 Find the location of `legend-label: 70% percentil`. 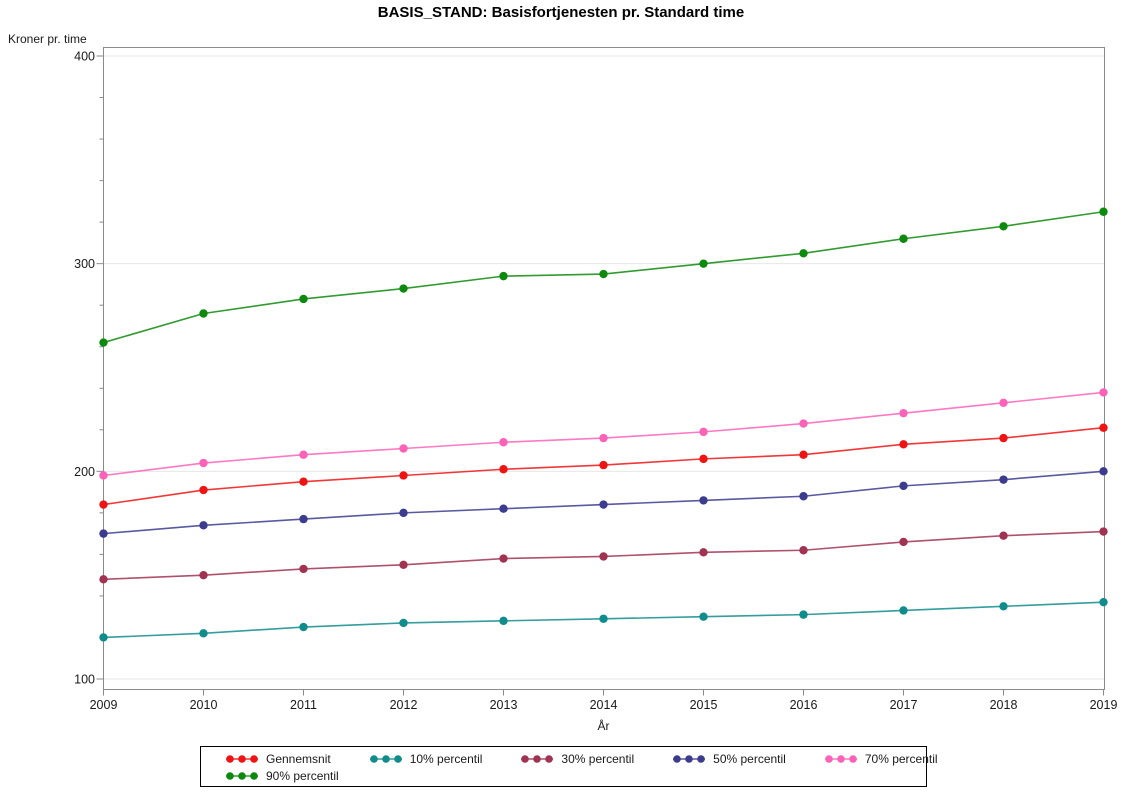

legend-label: 70% percentil is located at coordinates (901, 758).